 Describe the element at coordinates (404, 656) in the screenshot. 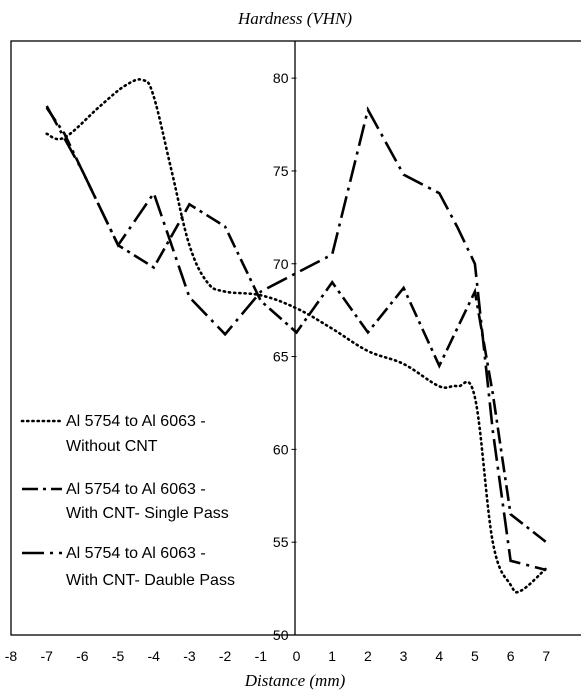

I see `x-tick-label: 3` at that location.